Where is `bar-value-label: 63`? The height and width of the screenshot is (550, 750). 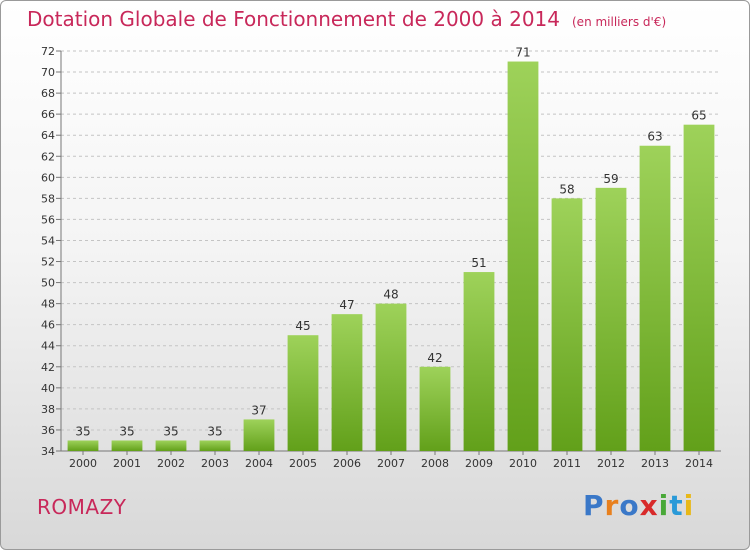
bar-value-label: 63 is located at coordinates (654, 137).